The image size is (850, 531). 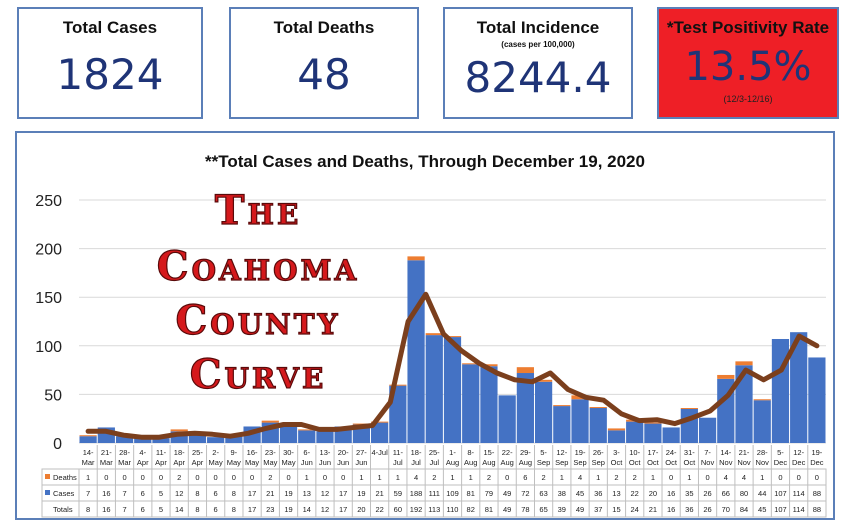 What do you see at coordinates (538, 27) in the screenshot?
I see `total-incidence-label: Total Incidence` at bounding box center [538, 27].